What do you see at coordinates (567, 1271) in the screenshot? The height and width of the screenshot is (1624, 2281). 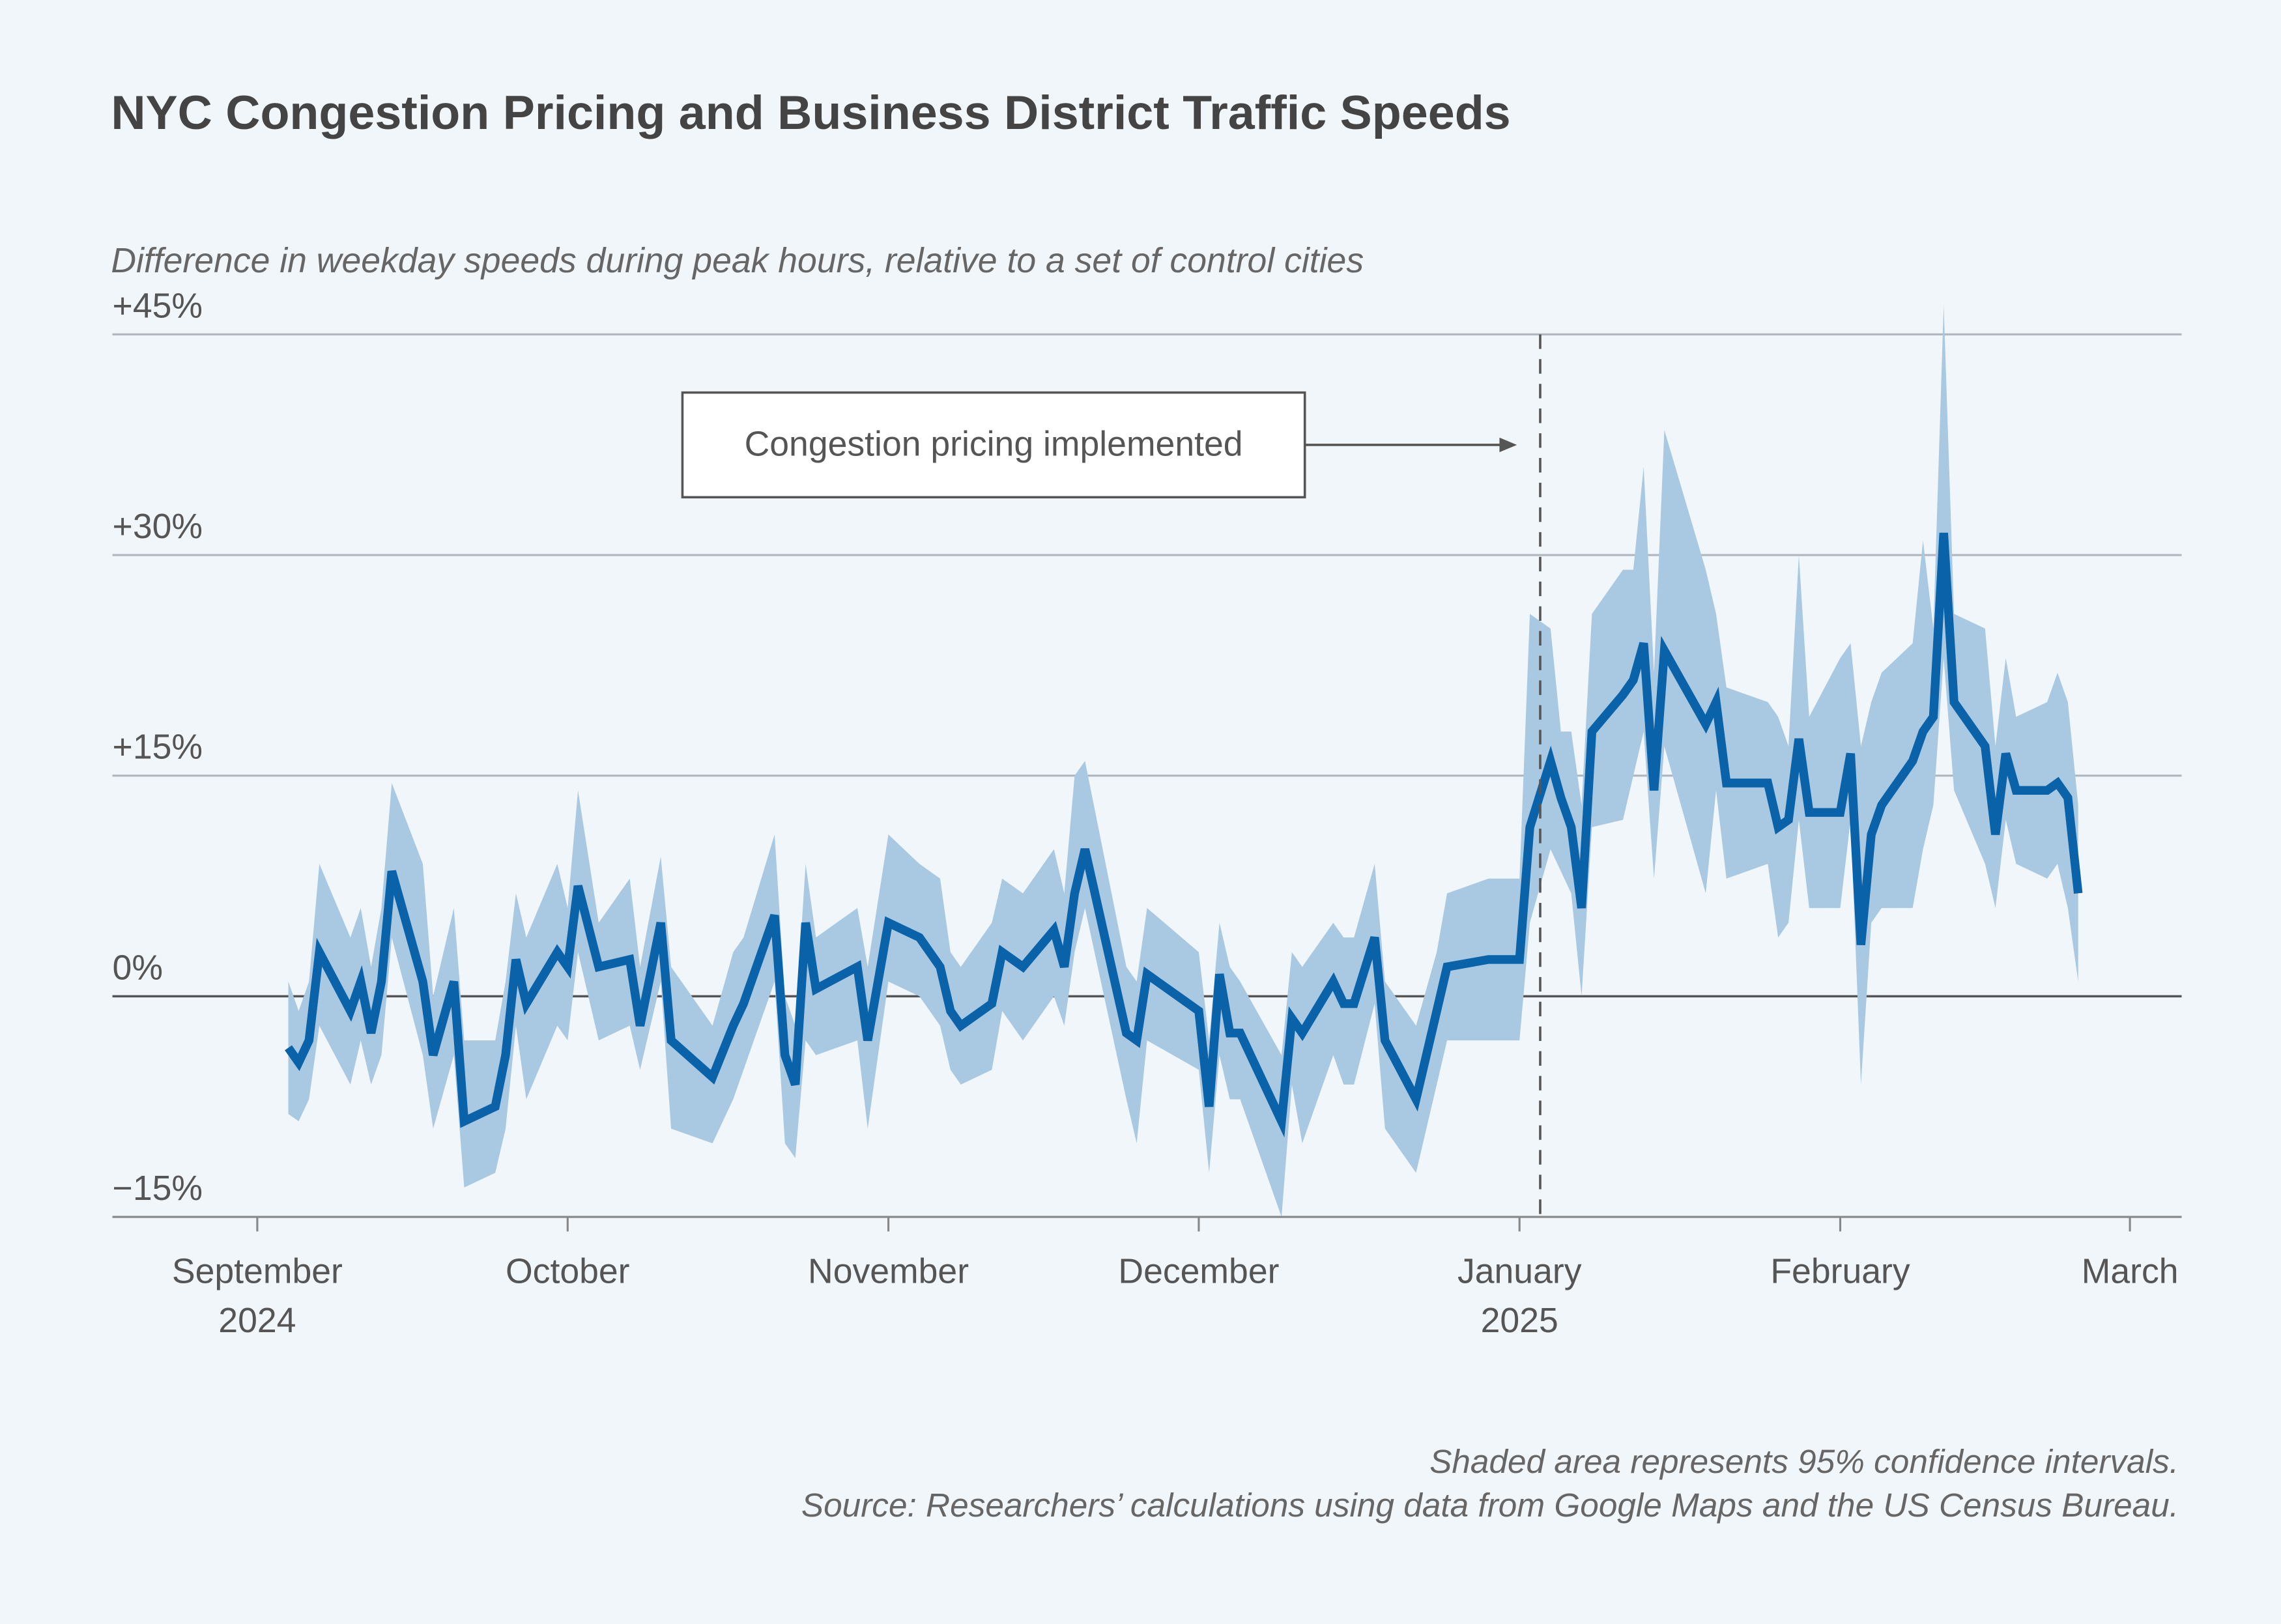 I see `x-tick-label: October` at bounding box center [567, 1271].